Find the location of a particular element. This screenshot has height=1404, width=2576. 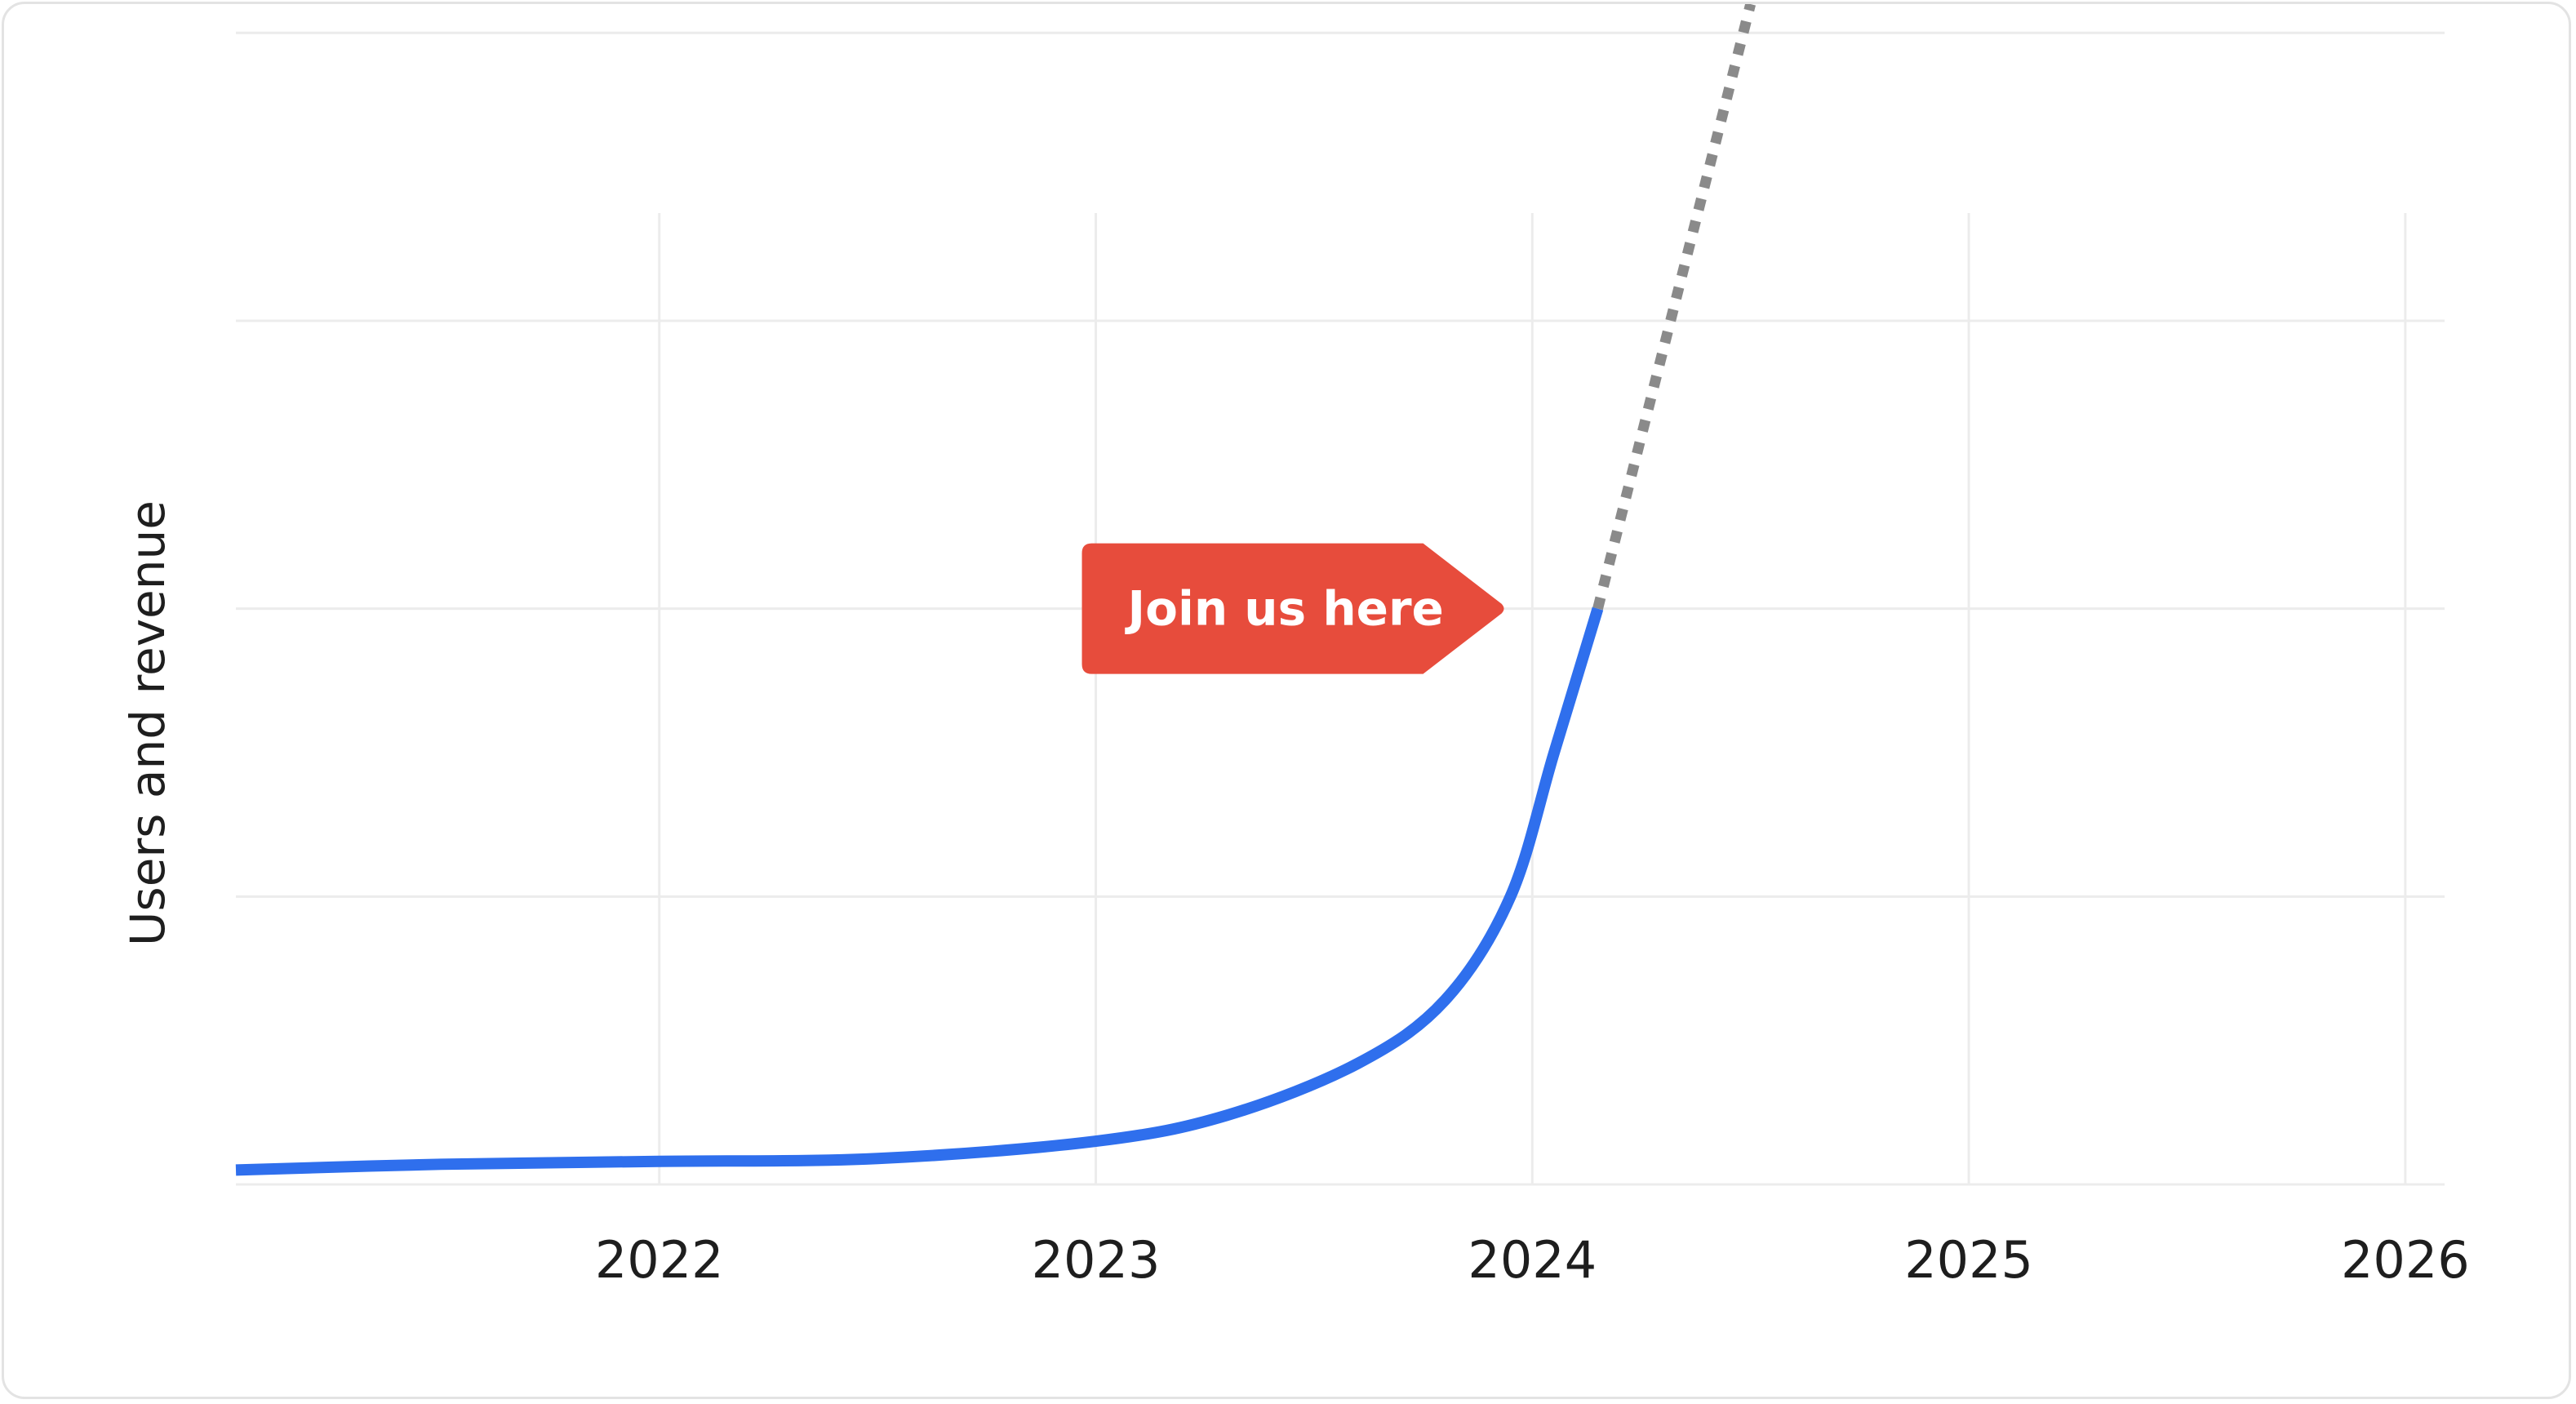

projection-line is located at coordinates (1674, 307).